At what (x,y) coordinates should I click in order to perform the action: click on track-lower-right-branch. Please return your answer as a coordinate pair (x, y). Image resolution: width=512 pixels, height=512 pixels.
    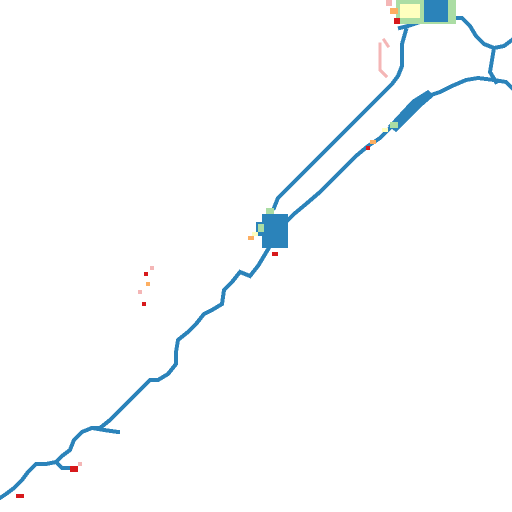
    Looking at the image, I should click on (397, 155).